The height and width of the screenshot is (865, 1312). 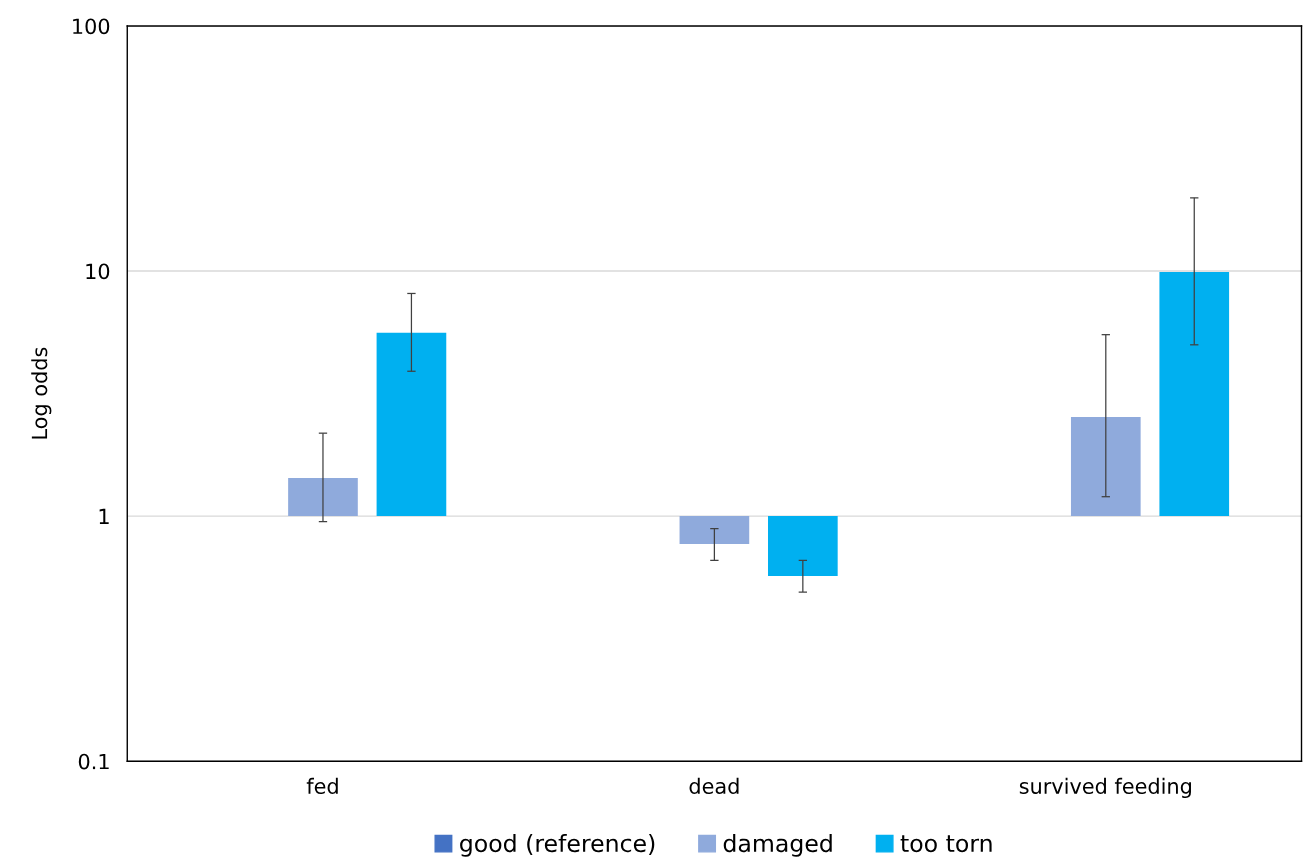 I want to click on y-tick-label: 10, so click(x=98, y=271).